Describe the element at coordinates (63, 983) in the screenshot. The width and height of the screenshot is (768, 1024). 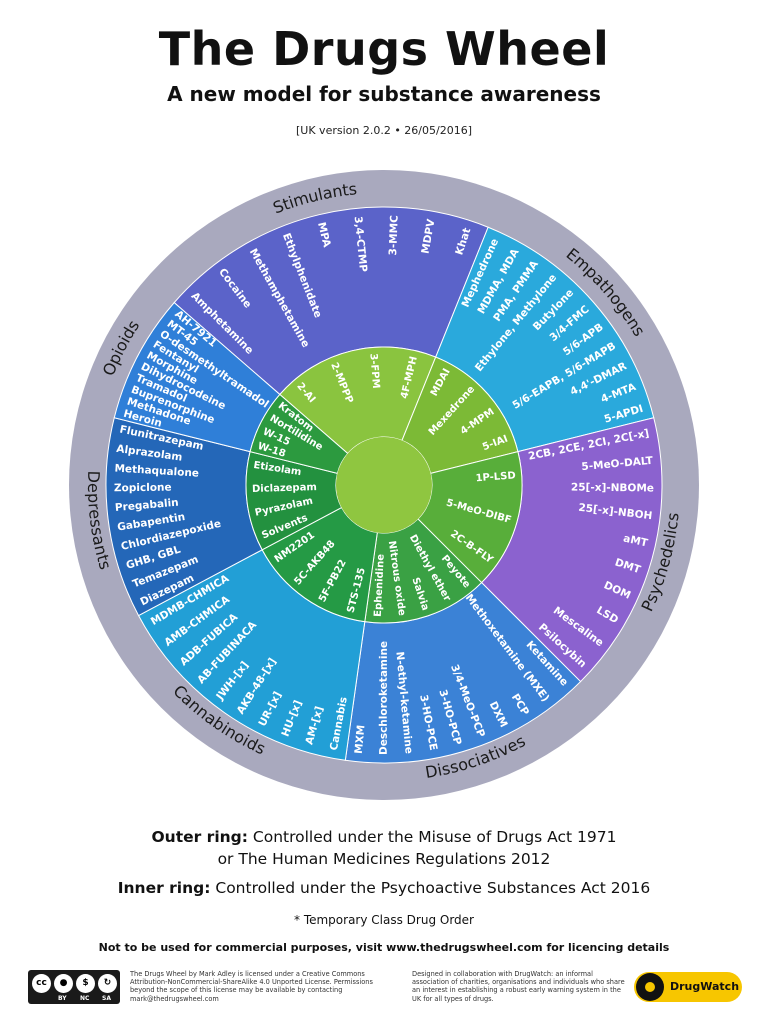
I see `cc-by-icon: ●` at that location.